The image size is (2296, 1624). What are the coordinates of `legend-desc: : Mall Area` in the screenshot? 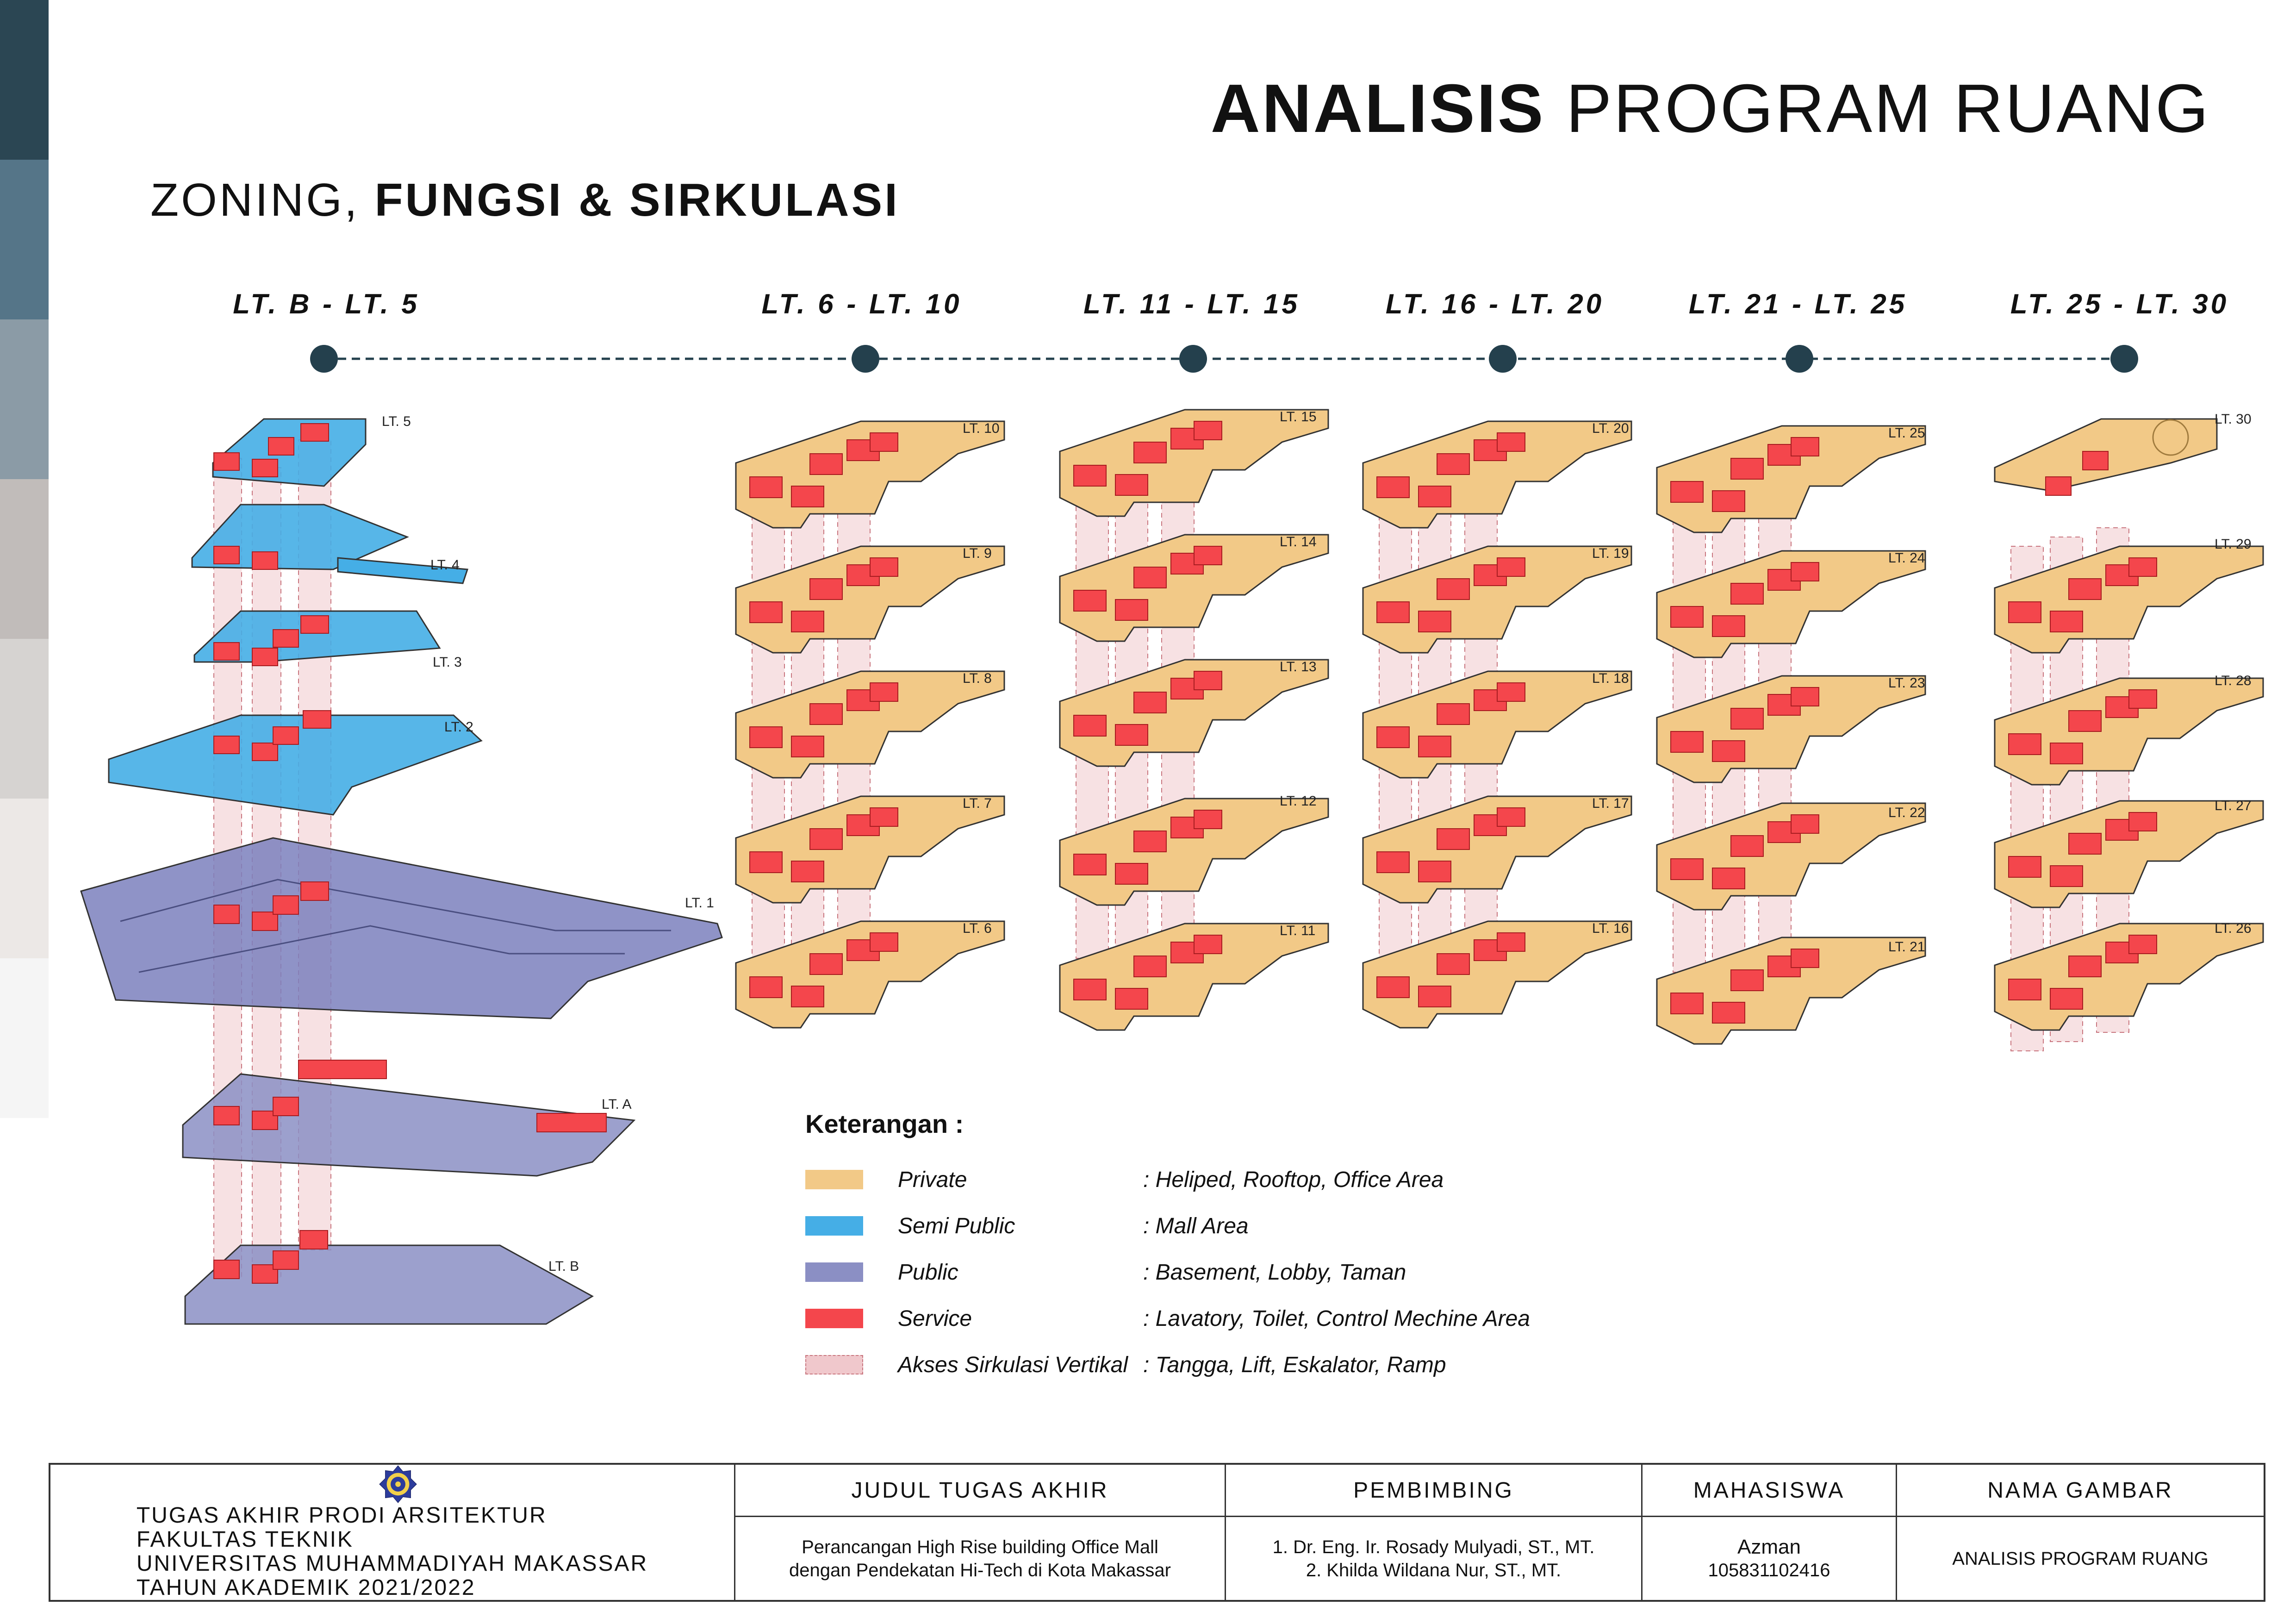 It's located at (1196, 1225).